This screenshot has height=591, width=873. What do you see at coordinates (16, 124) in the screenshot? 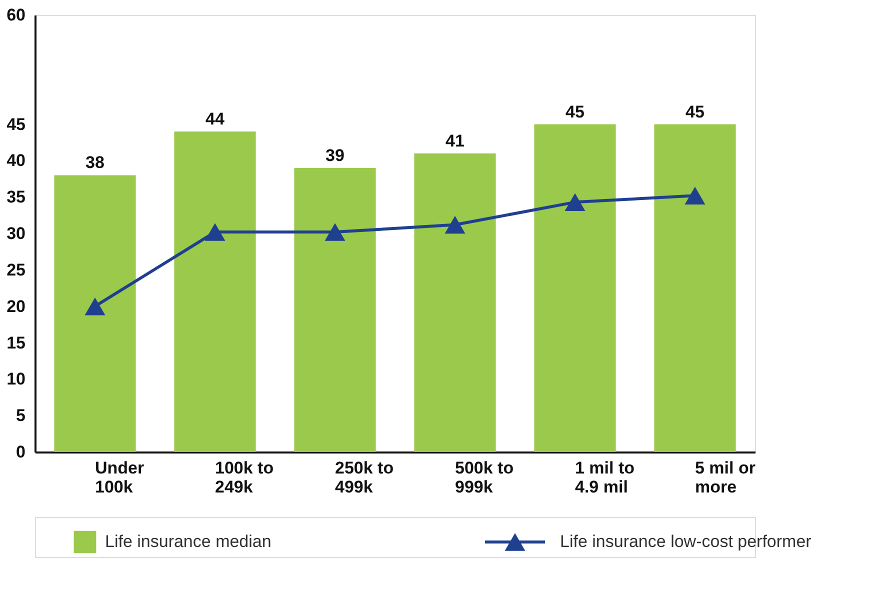
I see `y-tick-label: 45` at bounding box center [16, 124].